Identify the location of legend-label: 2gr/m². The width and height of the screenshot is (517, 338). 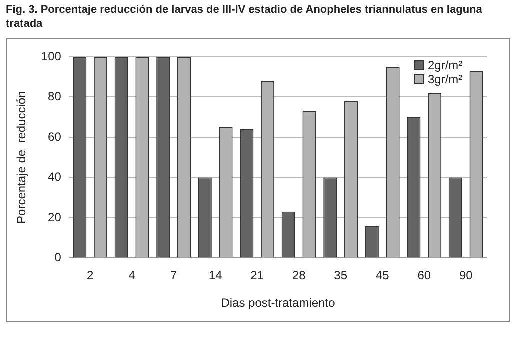
(445, 65).